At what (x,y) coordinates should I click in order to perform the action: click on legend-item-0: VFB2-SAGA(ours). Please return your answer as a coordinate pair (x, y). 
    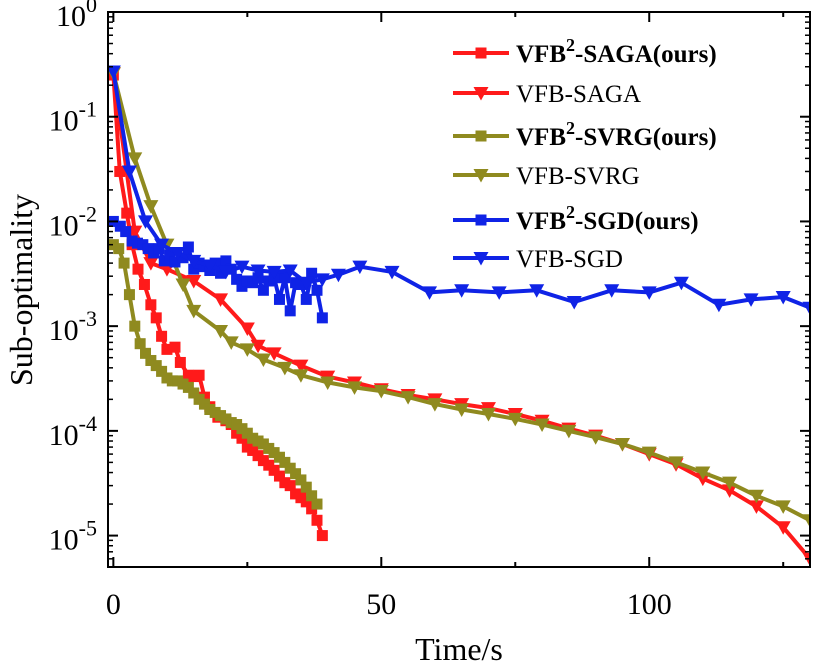
    Looking at the image, I should click on (585, 51).